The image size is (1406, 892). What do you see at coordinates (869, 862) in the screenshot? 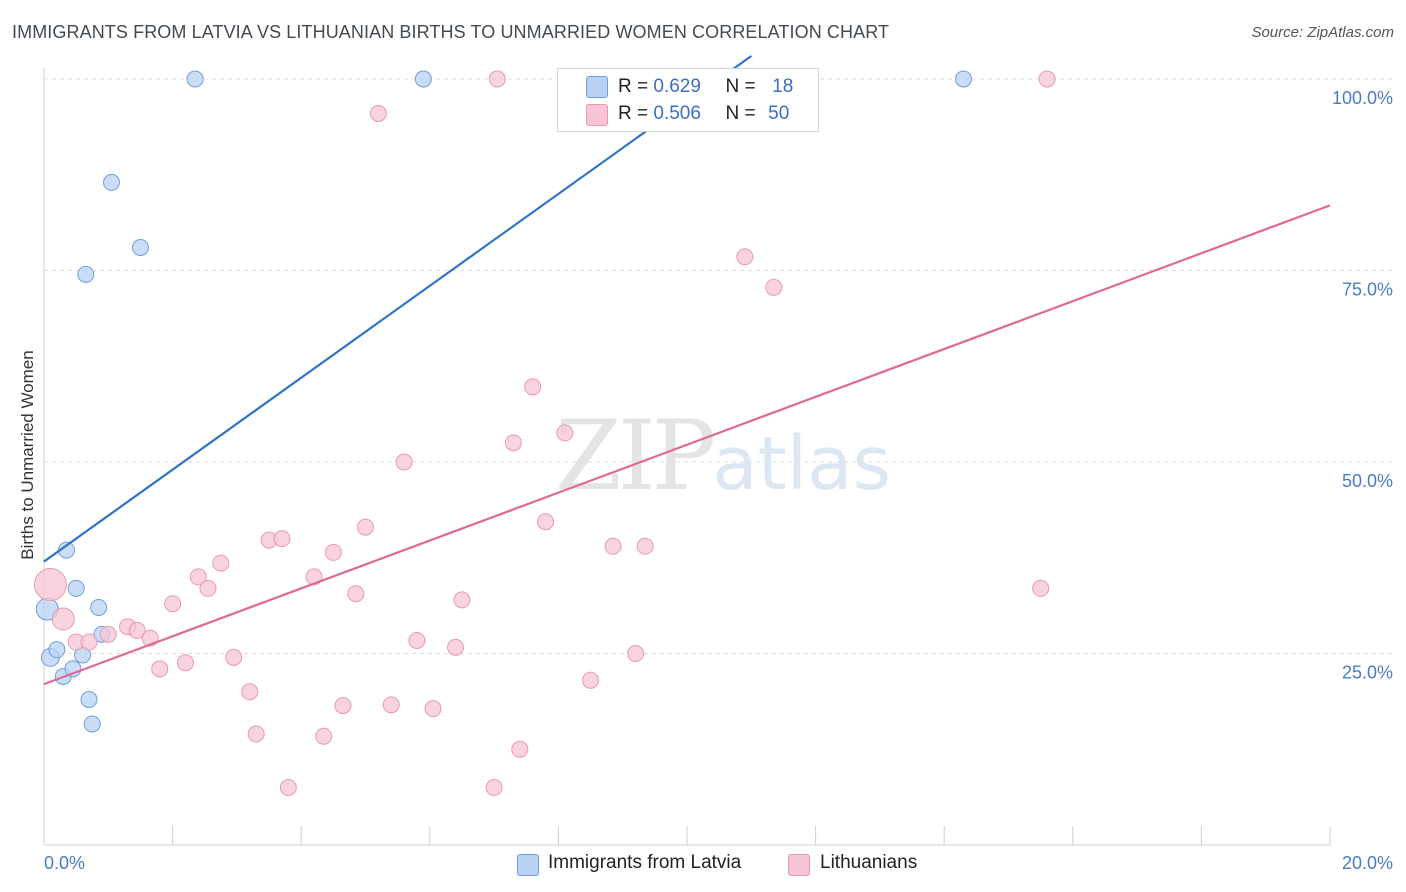
I see `bottom-legend-lithuanians: Lithuanians` at bounding box center [869, 862].